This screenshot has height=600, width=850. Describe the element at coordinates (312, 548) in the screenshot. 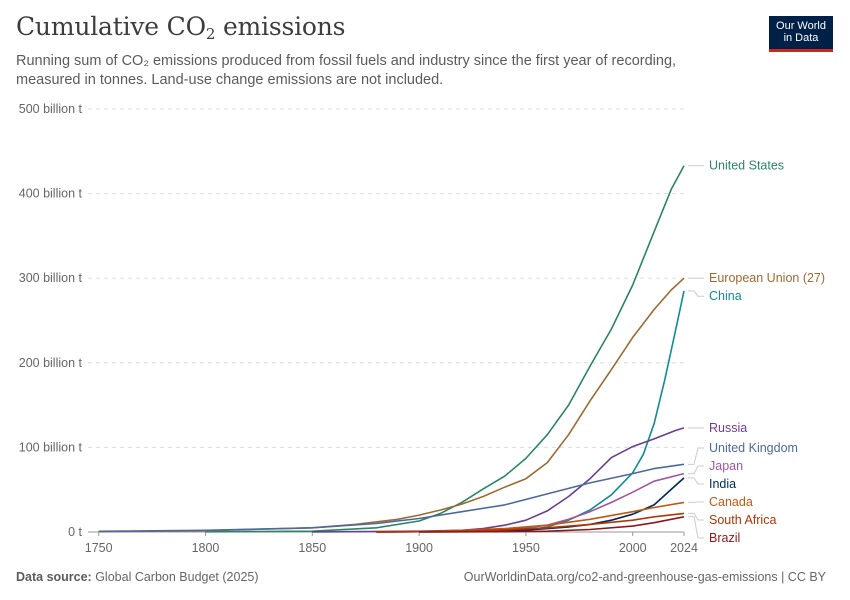

I see `x-tick-label: 1850` at that location.